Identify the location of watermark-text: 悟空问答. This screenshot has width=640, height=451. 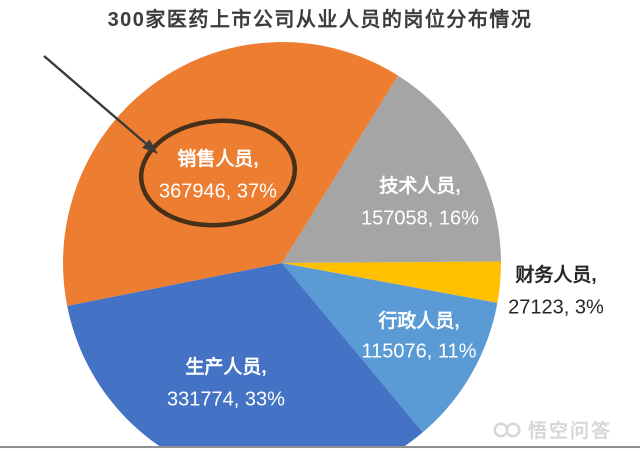
(570, 431).